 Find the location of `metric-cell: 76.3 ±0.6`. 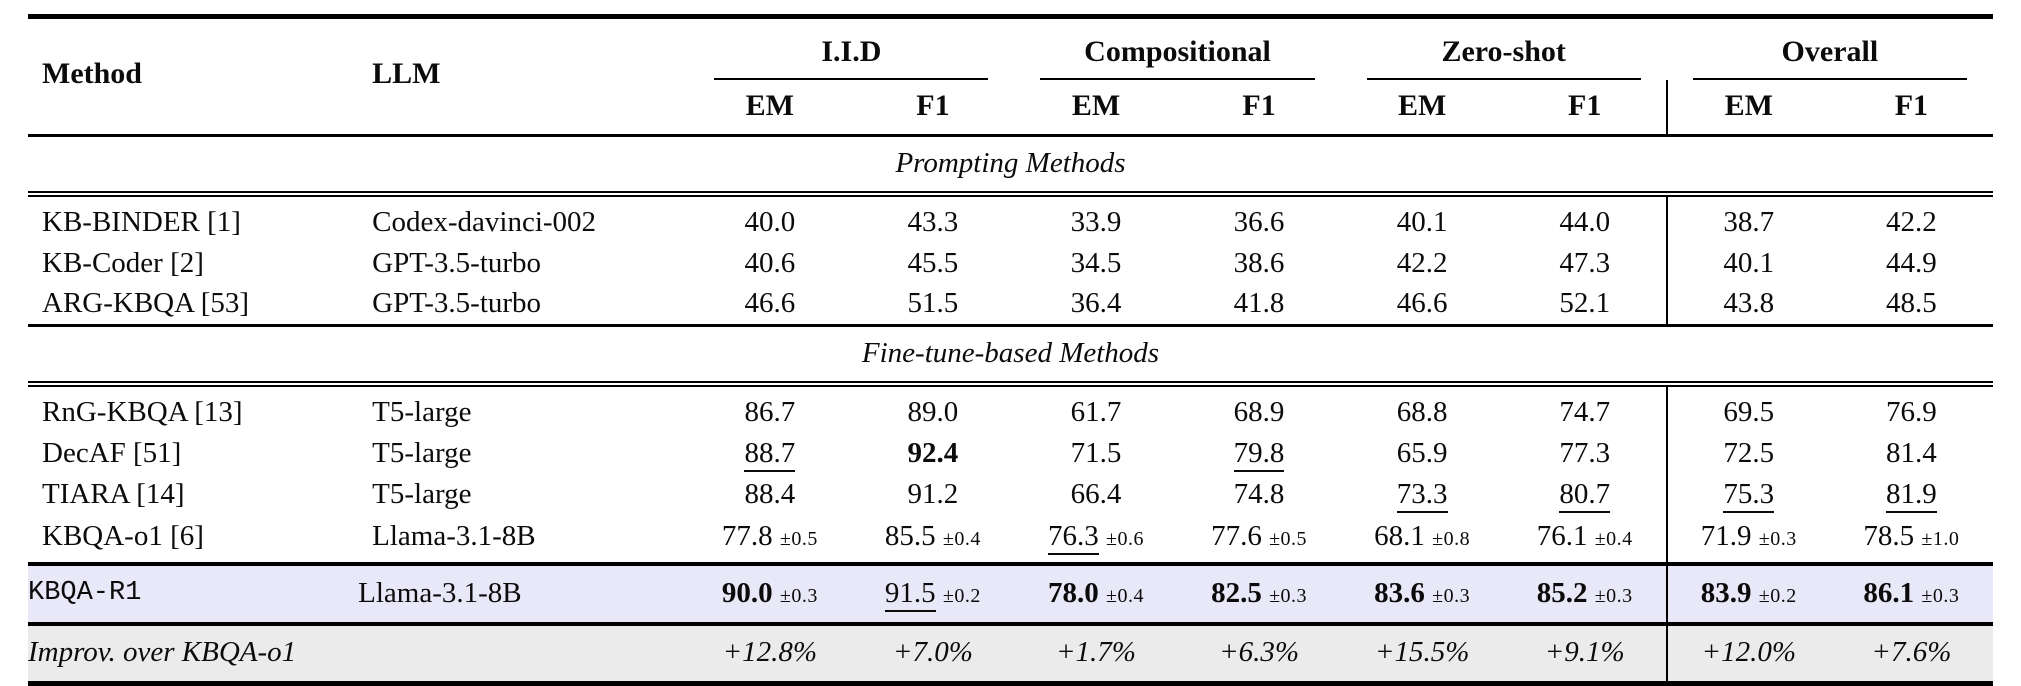

metric-cell: 76.3 ±0.6 is located at coordinates (1096, 540).